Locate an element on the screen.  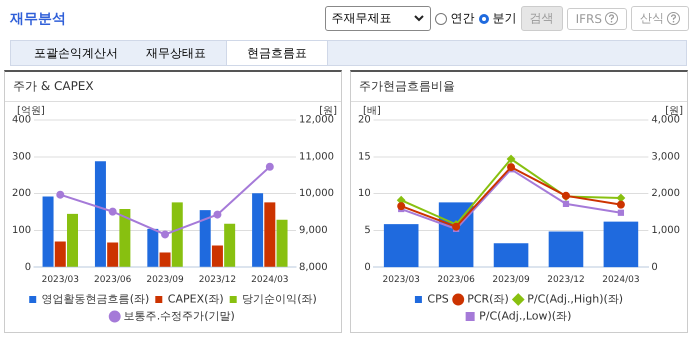
legend-label: 보통주.수정주가(기말) is located at coordinates (179, 315).